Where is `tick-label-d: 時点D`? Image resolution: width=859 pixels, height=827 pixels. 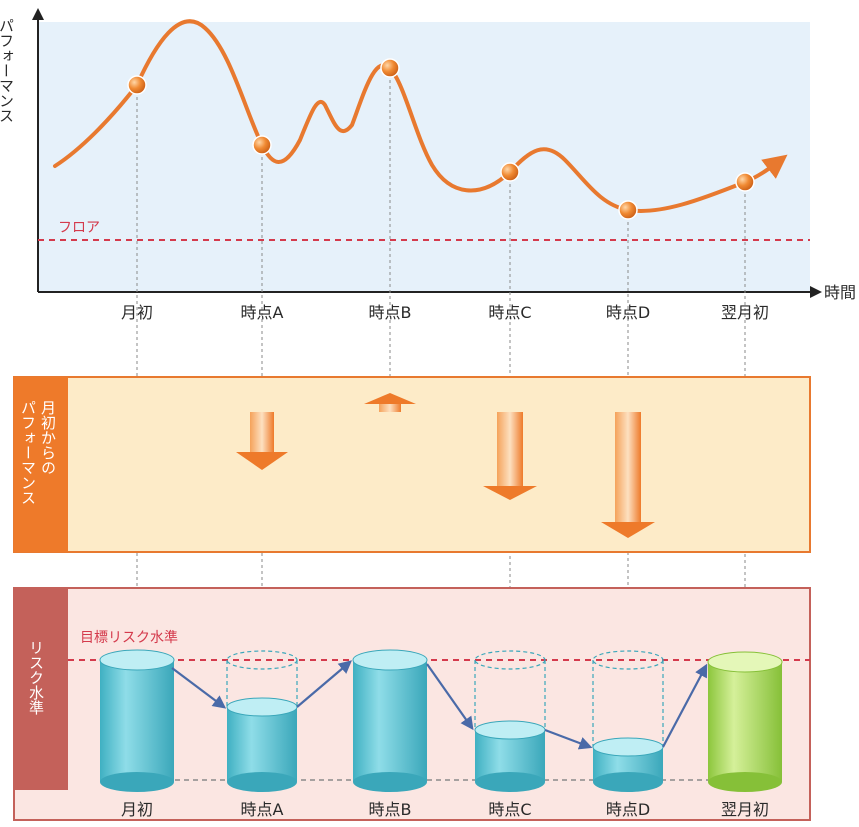
tick-label-d: 時点D is located at coordinates (628, 312).